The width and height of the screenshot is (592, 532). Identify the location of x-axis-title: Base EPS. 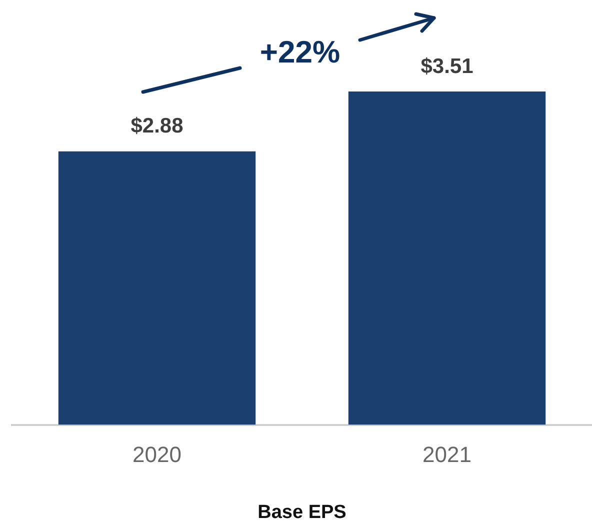
(302, 512).